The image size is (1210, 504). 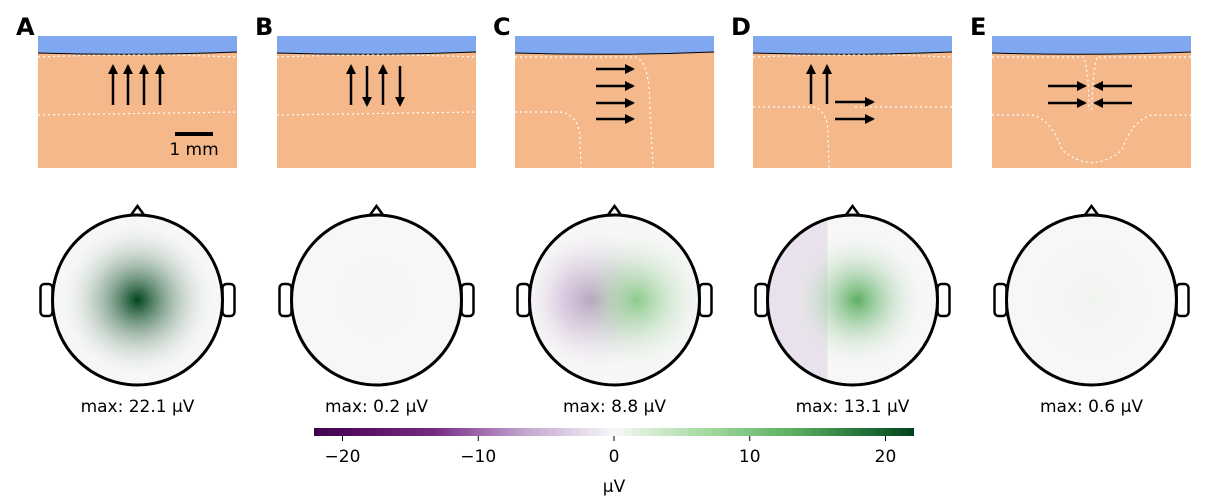 I want to click on panel-label: C, so click(x=502, y=27).